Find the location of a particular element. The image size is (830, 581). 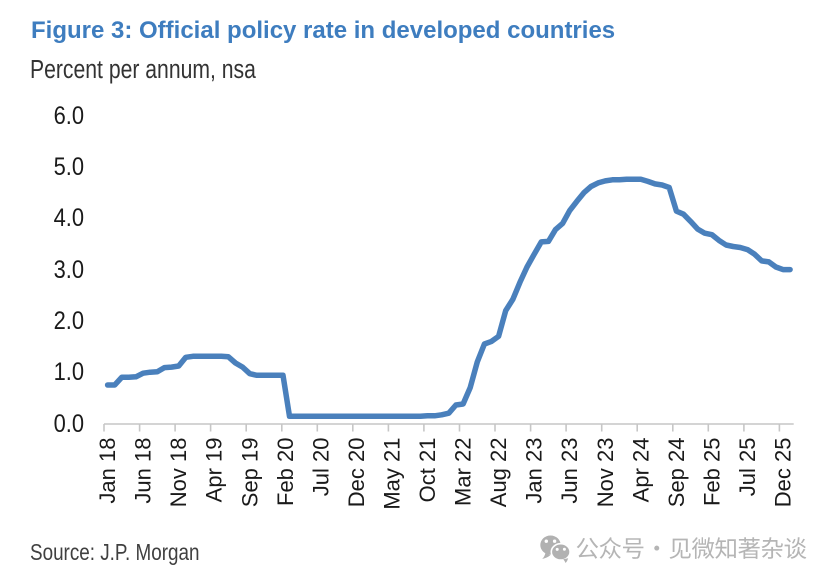

svg-text: Sep 19 is located at coordinates (249, 473).